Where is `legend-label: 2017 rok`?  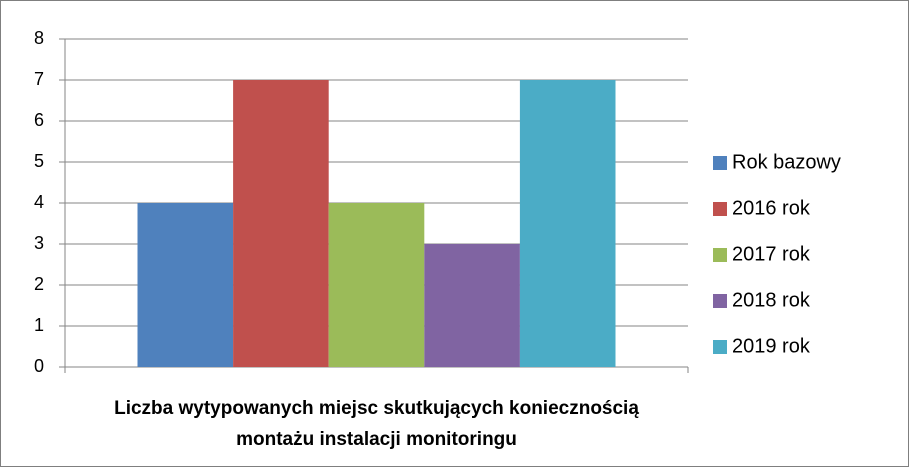 legend-label: 2017 rok is located at coordinates (771, 254).